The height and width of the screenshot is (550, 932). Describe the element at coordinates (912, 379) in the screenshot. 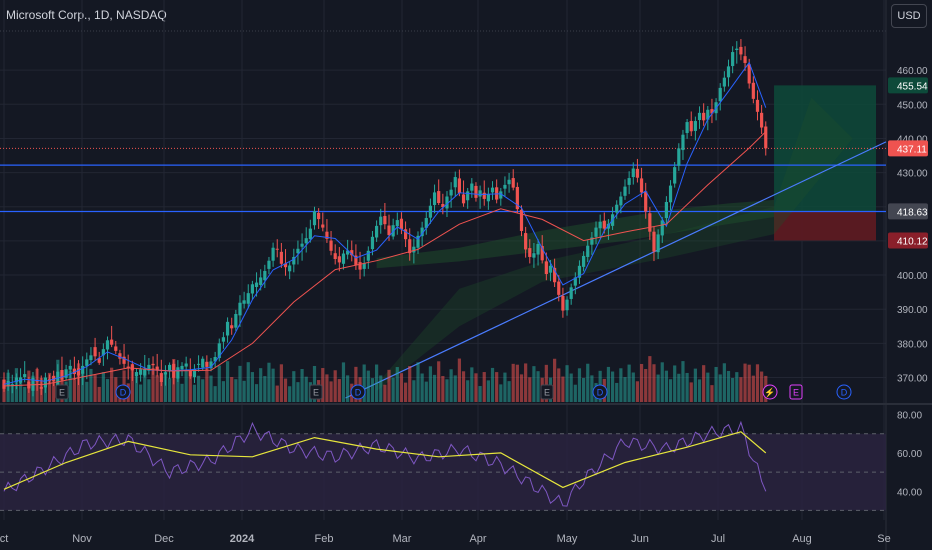

I see `price-tick-label: 370.00` at that location.